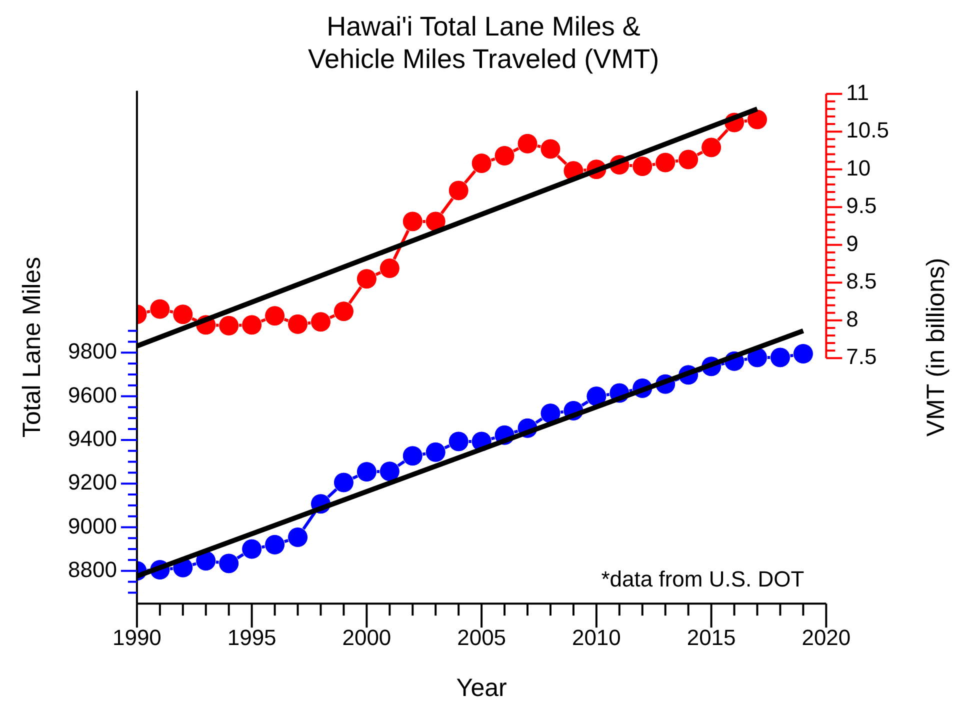 This screenshot has width=967, height=716. What do you see at coordinates (596, 637) in the screenshot?
I see `x-tick-label: 2010` at bounding box center [596, 637].